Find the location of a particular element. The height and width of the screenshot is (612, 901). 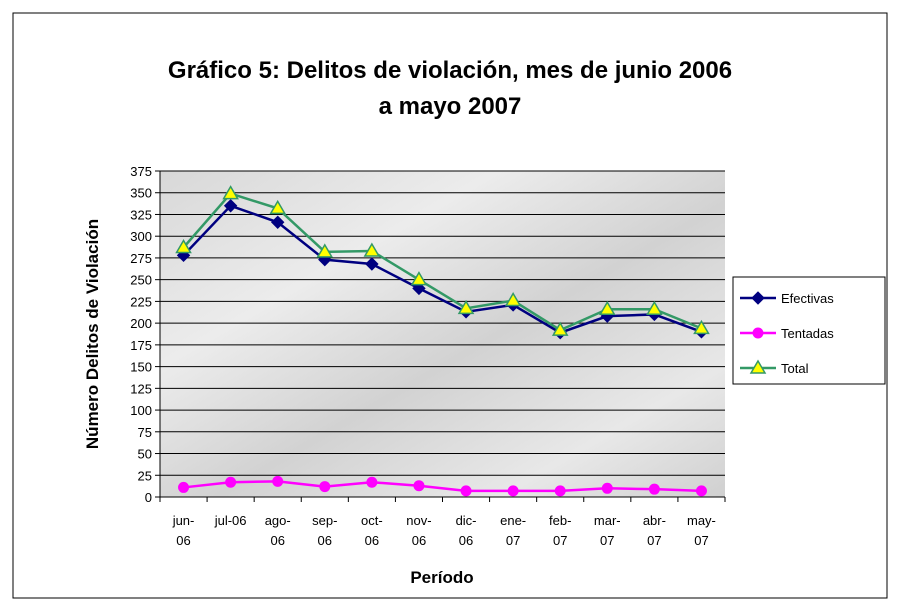

y-tick-label: 350 is located at coordinates (141, 193).